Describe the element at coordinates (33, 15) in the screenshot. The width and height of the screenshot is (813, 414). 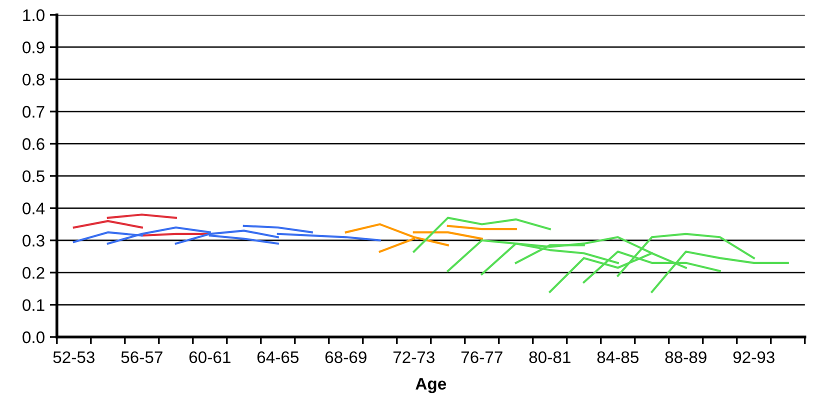
I see `y-tick-label: 1.0` at that location.